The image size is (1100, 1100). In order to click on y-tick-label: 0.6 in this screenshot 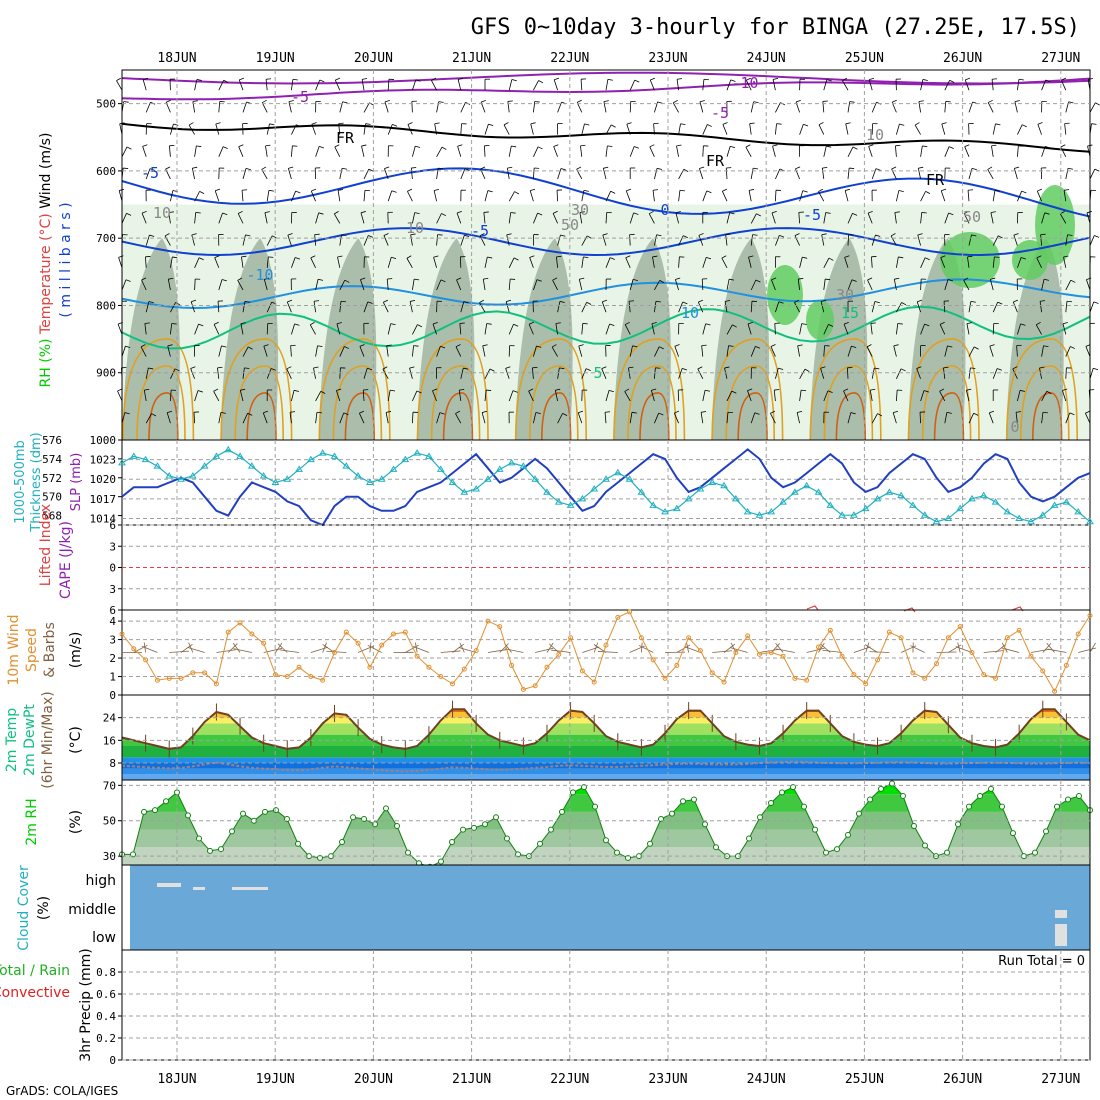, I will do `click(106, 994)`.